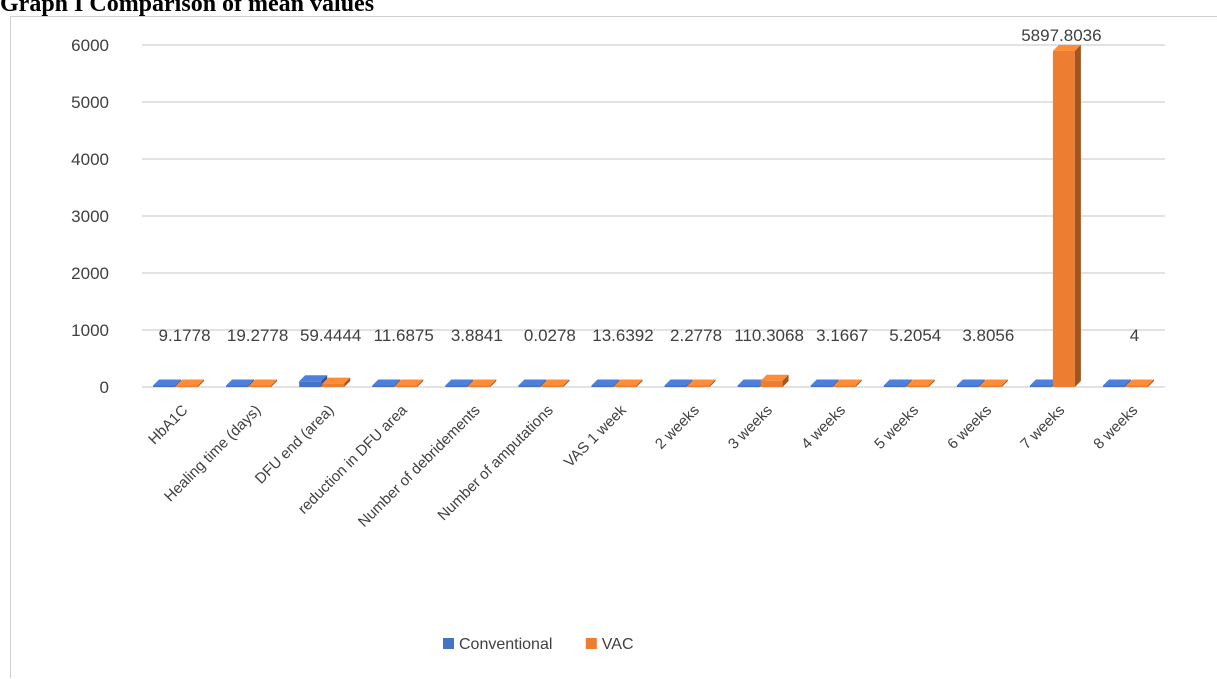 This screenshot has height=679, width=1217. I want to click on data-label: 0.0278, so click(550, 335).